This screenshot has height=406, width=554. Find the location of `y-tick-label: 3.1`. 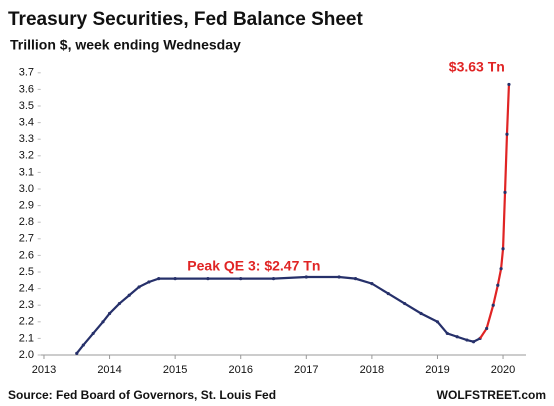

y-tick-label: 3.1 is located at coordinates (26, 172).